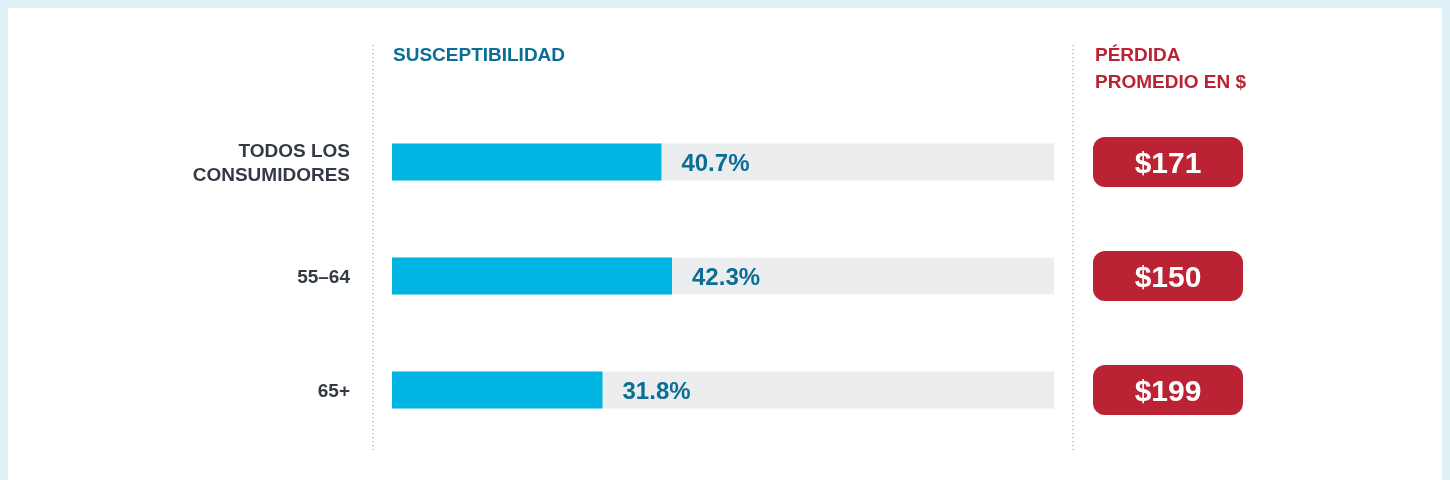  What do you see at coordinates (1168, 390) in the screenshot?
I see `data-label: $199` at bounding box center [1168, 390].